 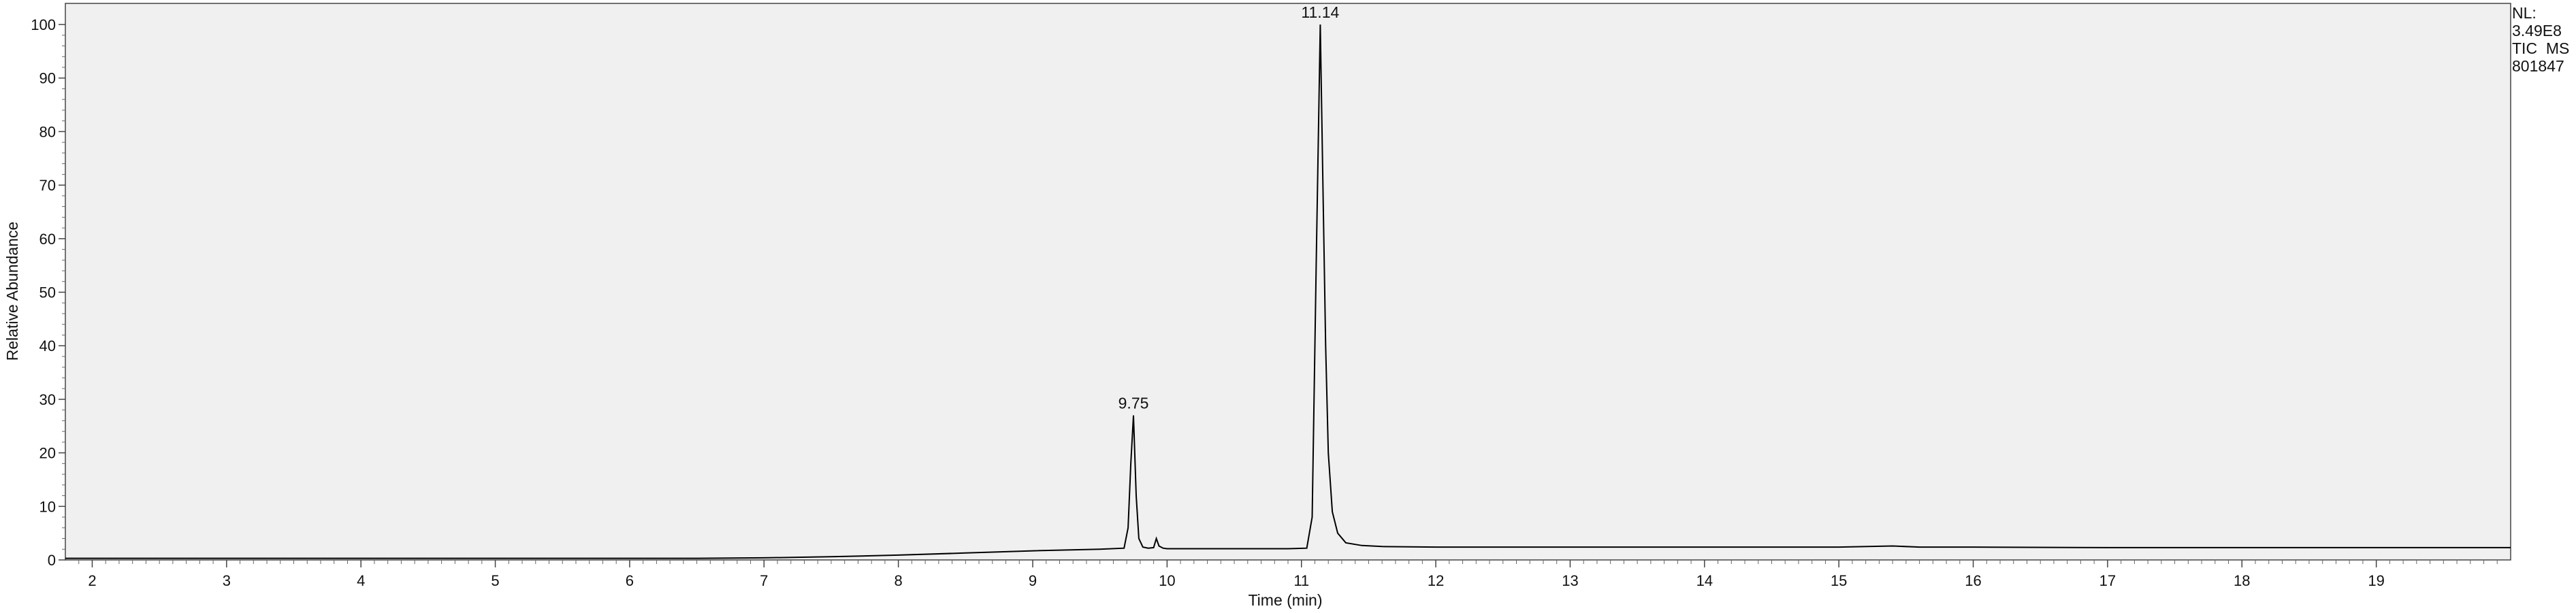 What do you see at coordinates (1320, 12) in the screenshot?
I see `peak-label: 11.14` at bounding box center [1320, 12].